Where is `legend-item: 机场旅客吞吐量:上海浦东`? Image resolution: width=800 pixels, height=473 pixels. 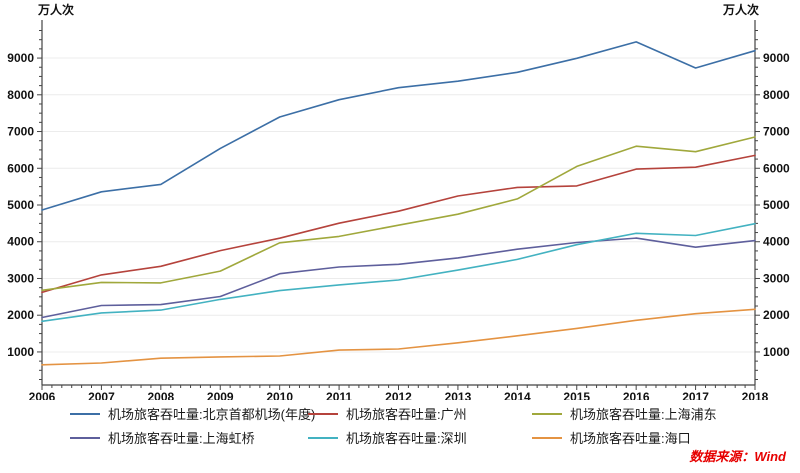
legend-item: 机场旅客吞吐量:上海浦东 is located at coordinates (644, 413).